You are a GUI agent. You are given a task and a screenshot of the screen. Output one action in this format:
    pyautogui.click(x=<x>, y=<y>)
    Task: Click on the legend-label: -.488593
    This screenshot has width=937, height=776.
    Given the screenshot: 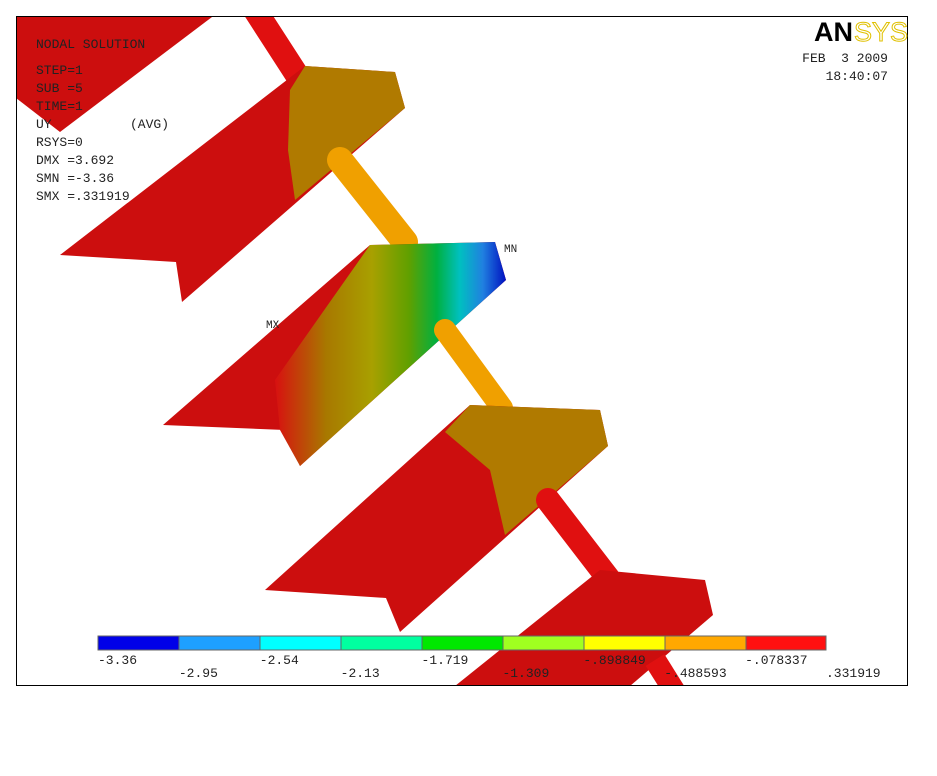 What is the action you would take?
    pyautogui.click(x=695, y=673)
    